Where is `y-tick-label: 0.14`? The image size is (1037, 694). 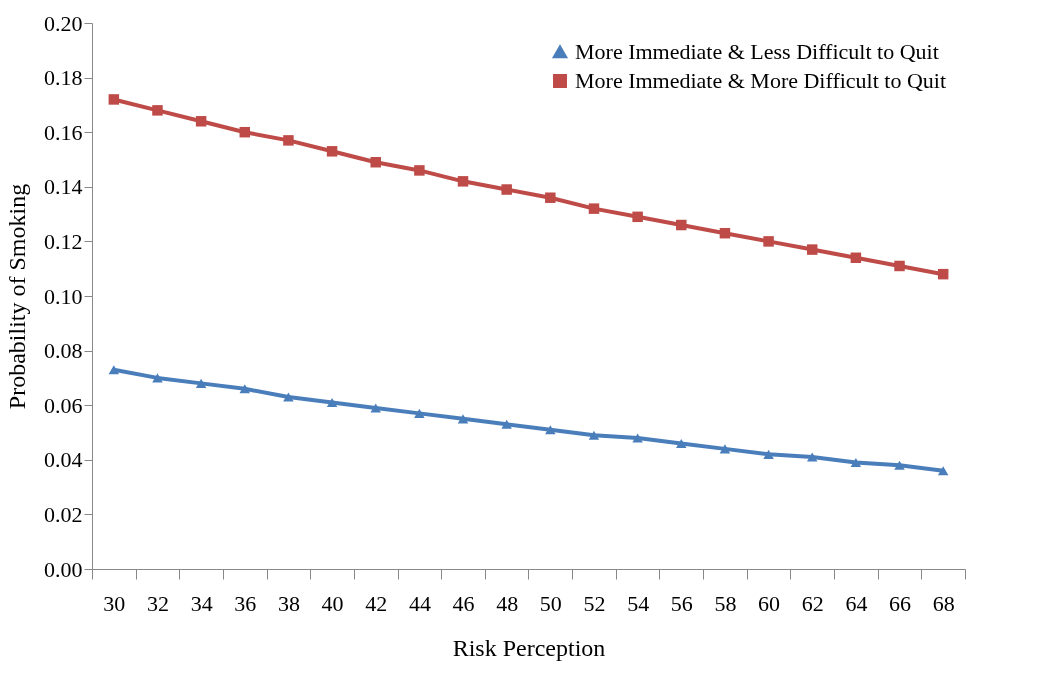 y-tick-label: 0.14 is located at coordinates (63, 187).